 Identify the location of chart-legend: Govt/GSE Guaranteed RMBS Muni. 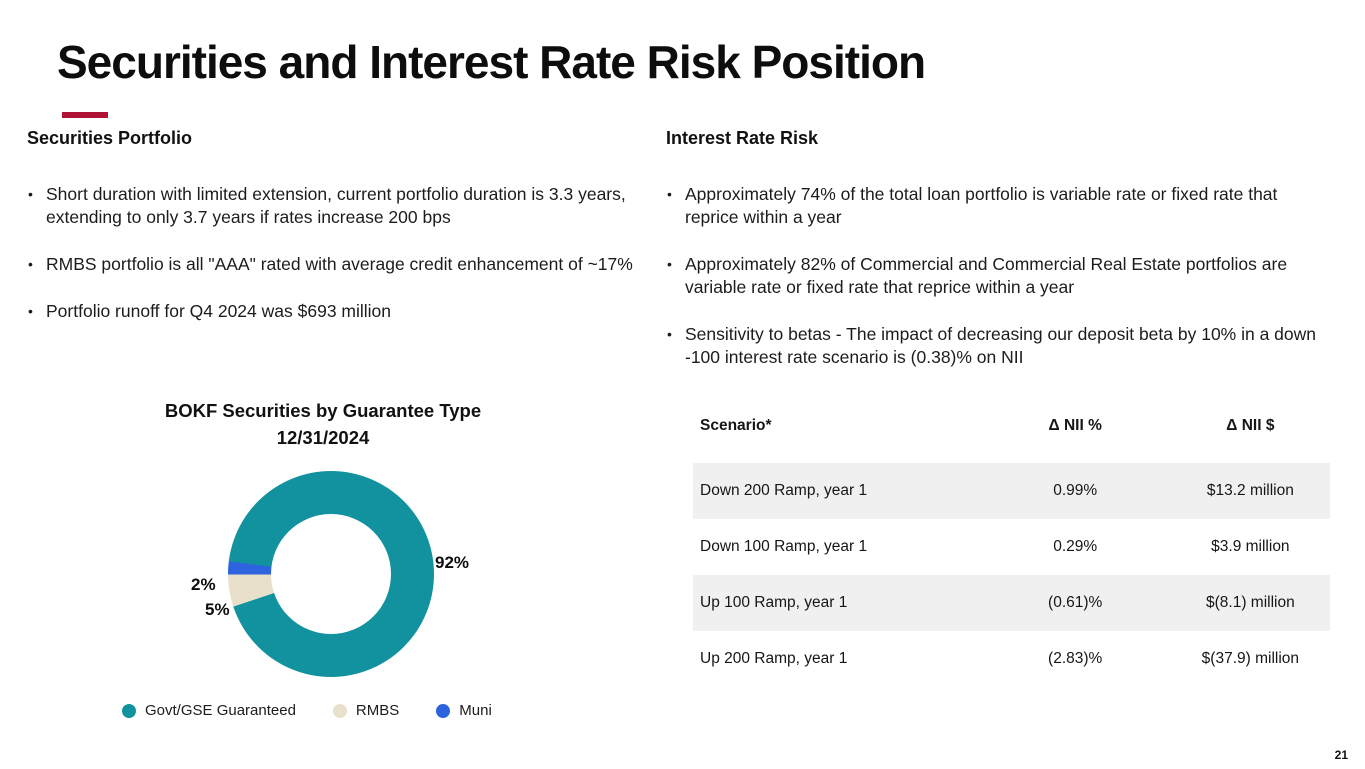
(325, 710).